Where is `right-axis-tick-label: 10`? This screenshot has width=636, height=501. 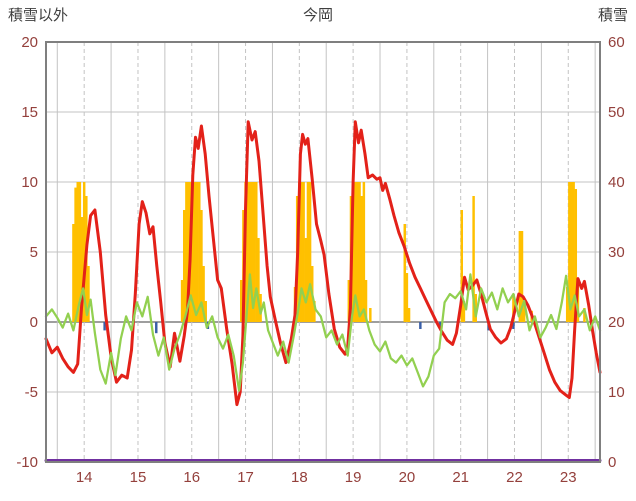 right-axis-tick-label: 10 is located at coordinates (616, 392).